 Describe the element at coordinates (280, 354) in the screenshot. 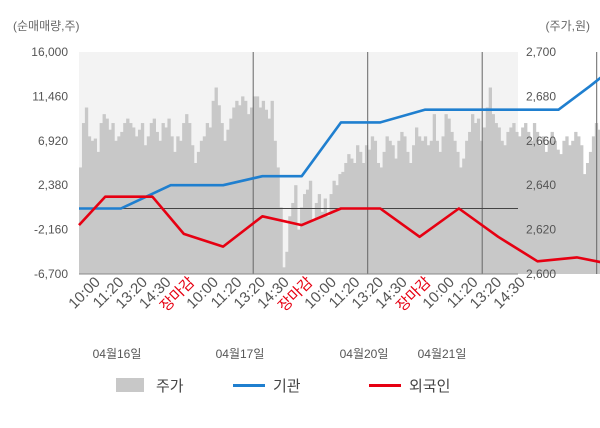

I see `date-labels: 04월16일 04월17일 04월20일 04월21일` at that location.